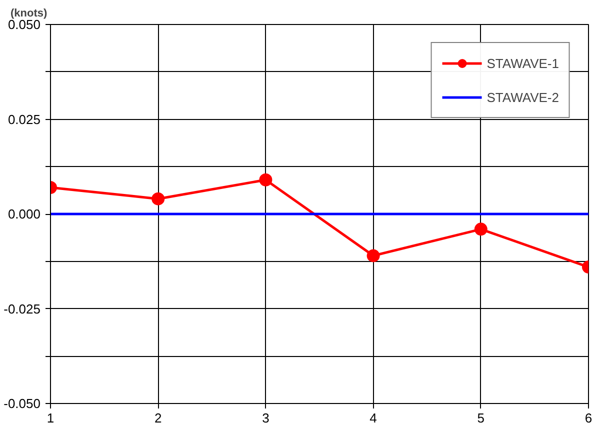  What do you see at coordinates (50, 417) in the screenshot?
I see `x-tick-label: 1` at bounding box center [50, 417].